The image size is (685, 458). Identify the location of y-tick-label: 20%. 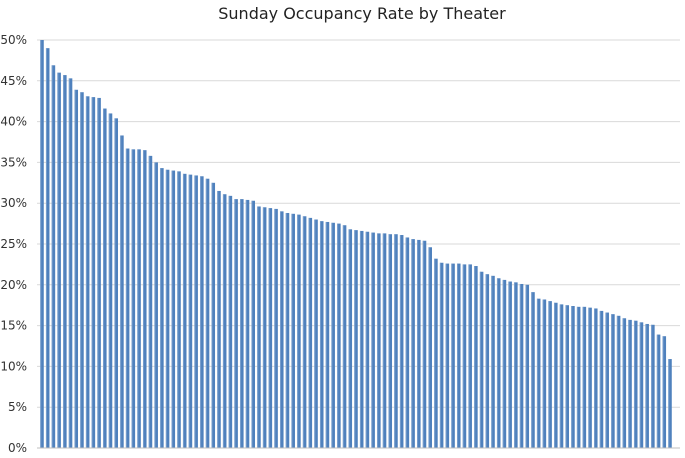
(13, 285).